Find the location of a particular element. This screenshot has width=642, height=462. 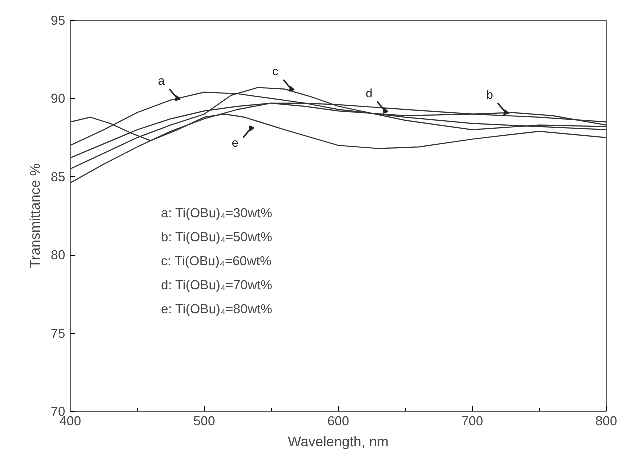

x-tick-label: 500 is located at coordinates (205, 421).